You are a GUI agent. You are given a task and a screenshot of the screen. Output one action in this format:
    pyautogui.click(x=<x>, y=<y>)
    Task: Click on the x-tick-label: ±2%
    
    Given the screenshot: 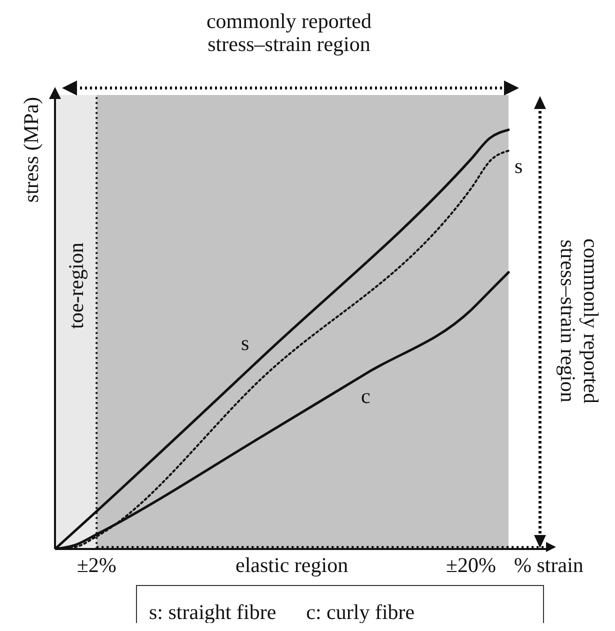 What is the action you would take?
    pyautogui.click(x=96, y=564)
    